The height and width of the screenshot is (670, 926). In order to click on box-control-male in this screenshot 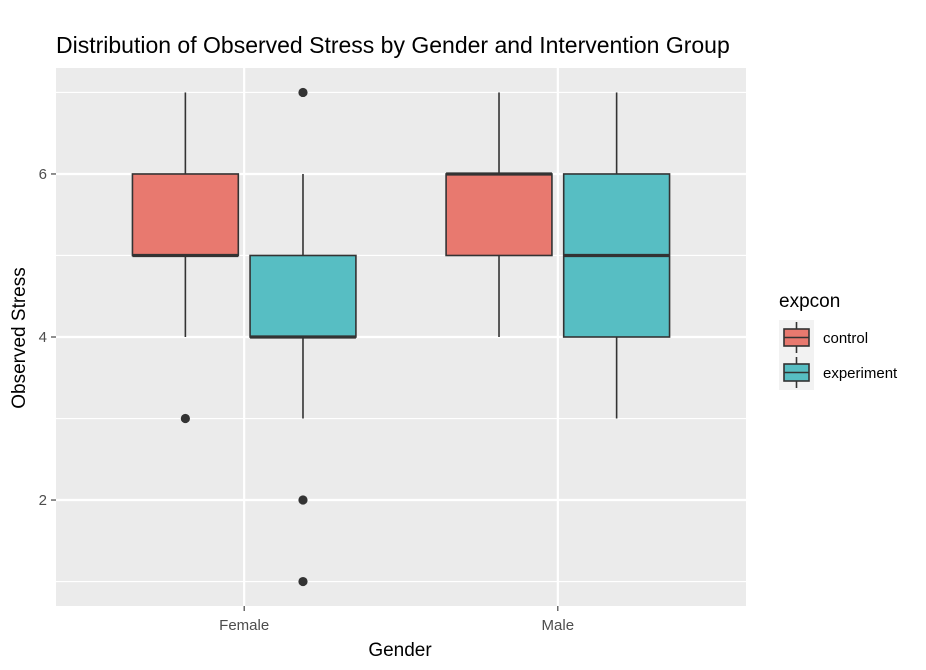, I will do `click(499, 214)`.